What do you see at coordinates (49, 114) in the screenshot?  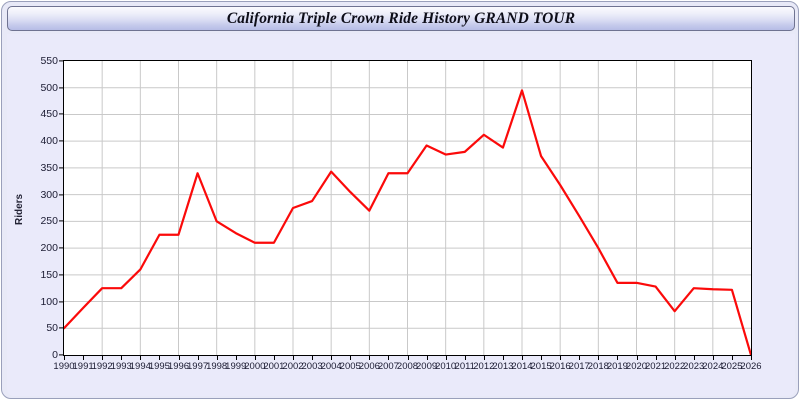 I see `y-tick-label: 450` at bounding box center [49, 114].